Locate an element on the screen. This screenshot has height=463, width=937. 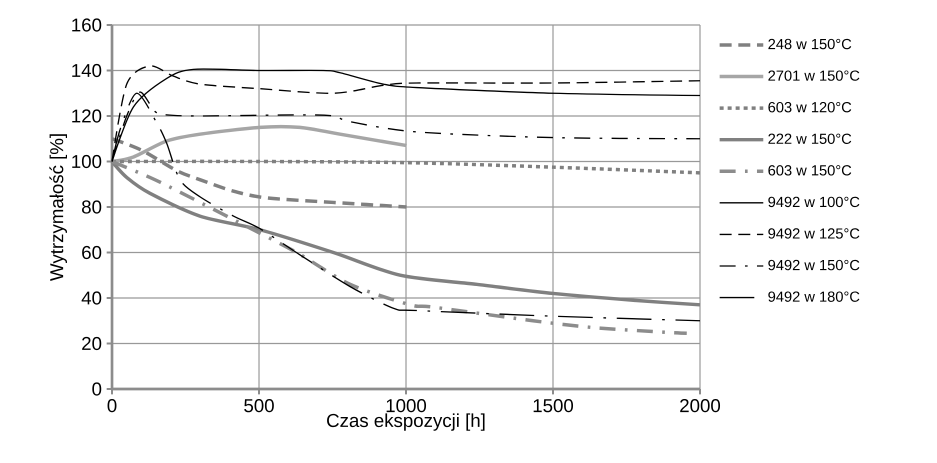
y-tick-label: 60 is located at coordinates (92, 253).